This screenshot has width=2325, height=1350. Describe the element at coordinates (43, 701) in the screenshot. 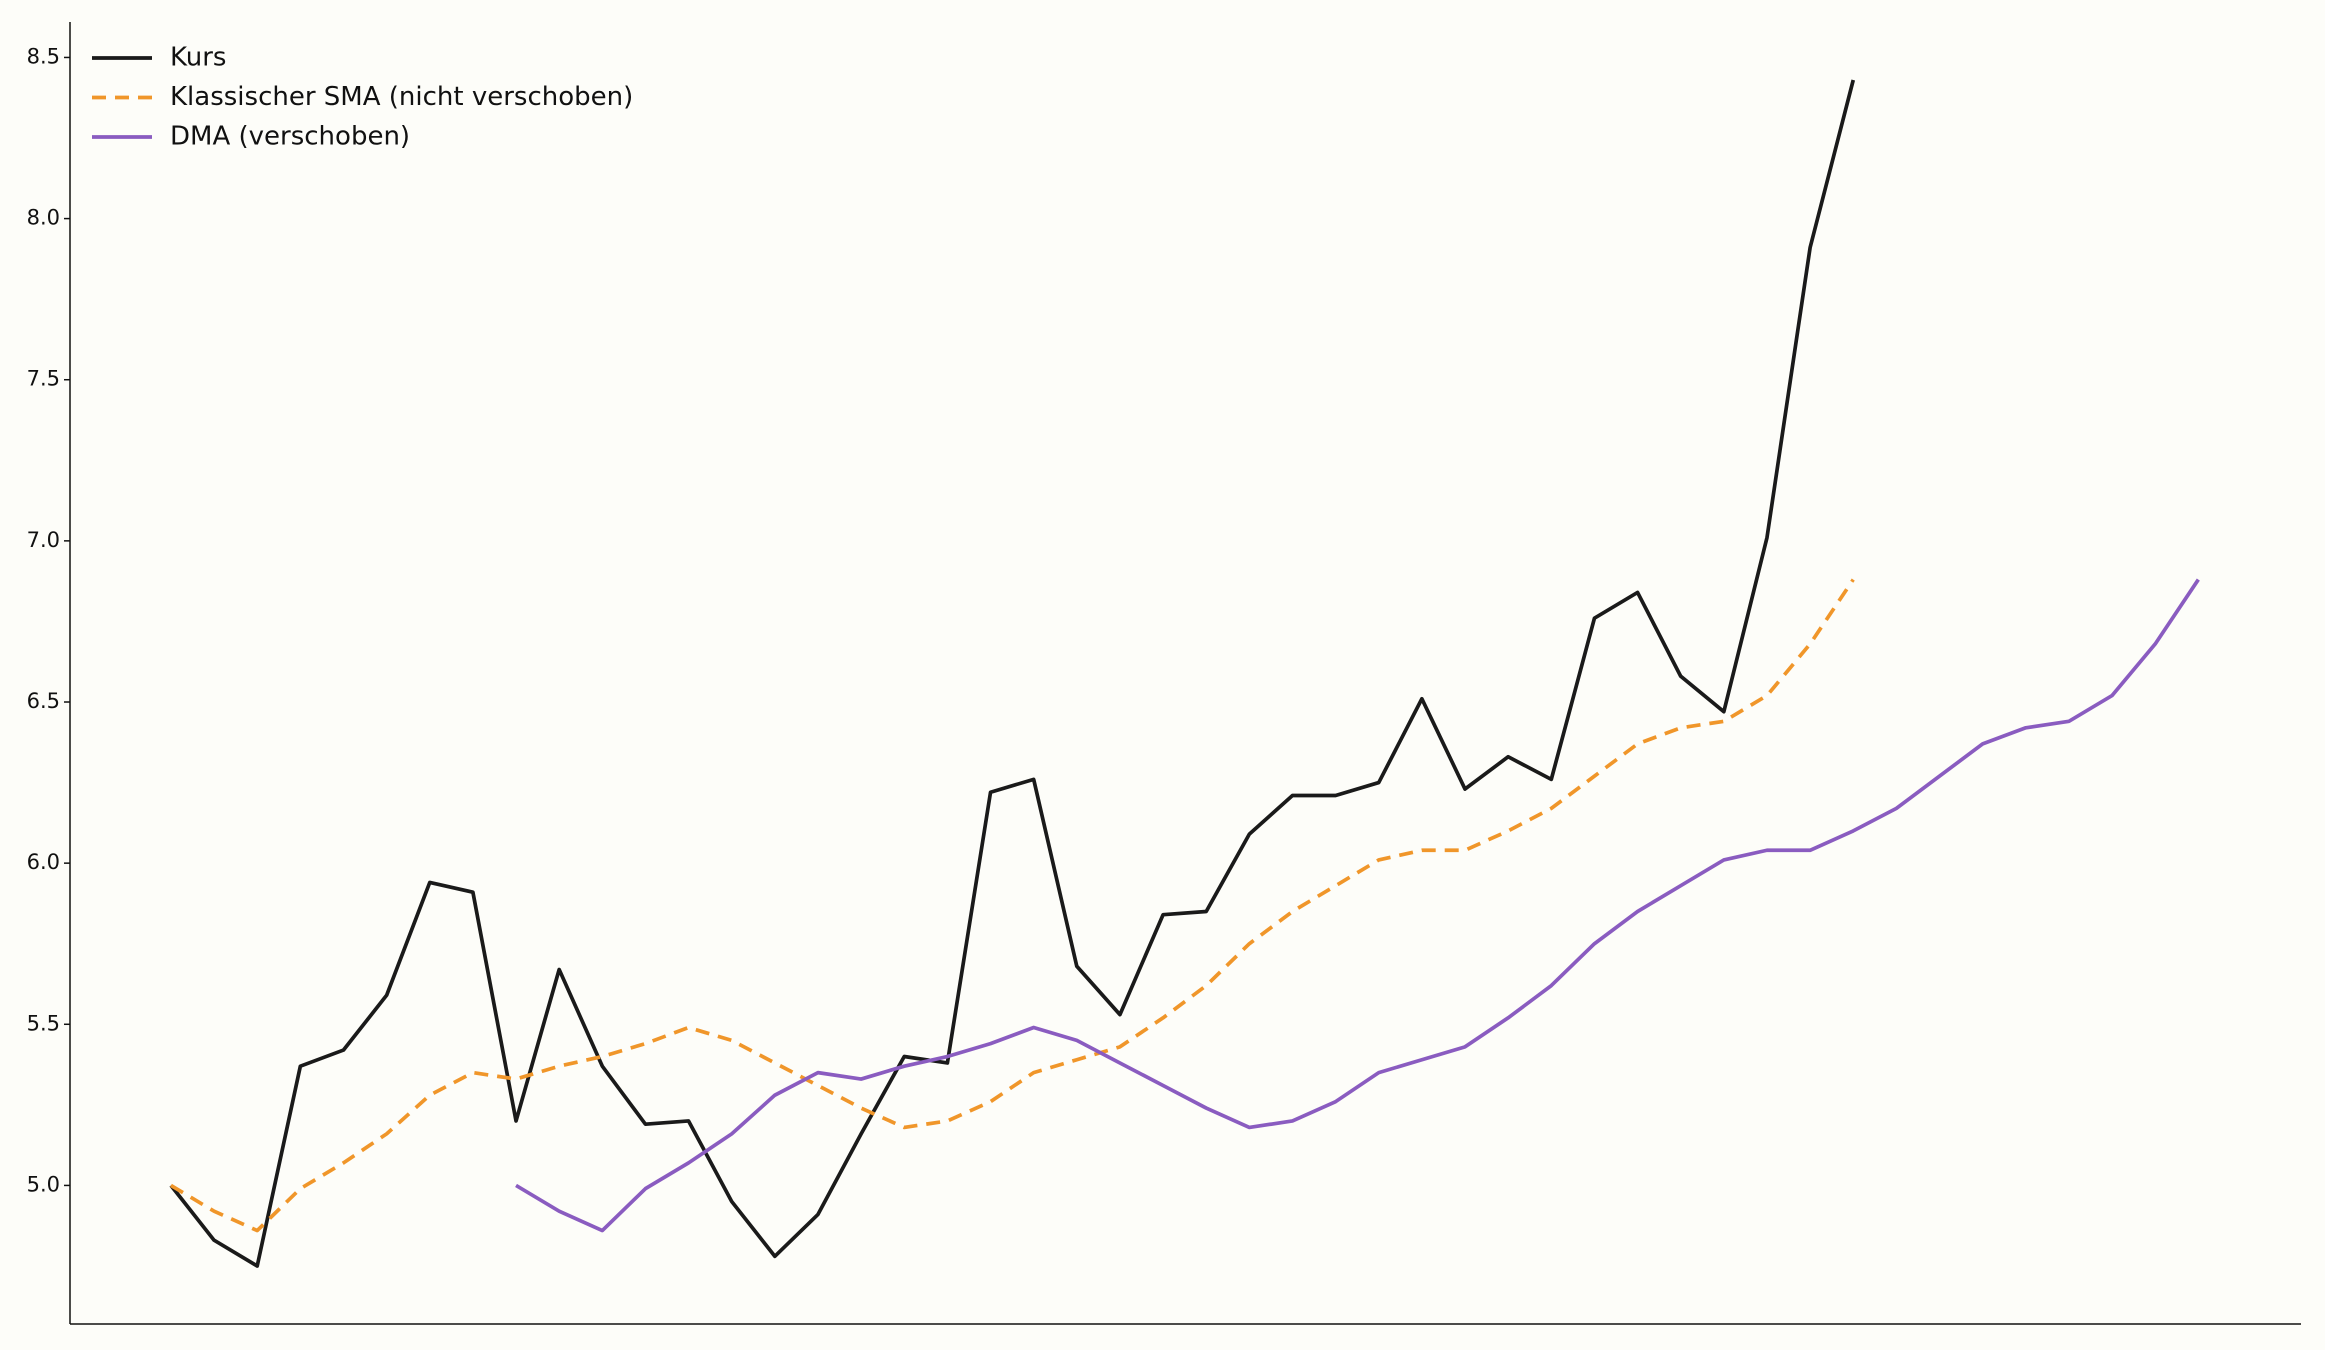

I see `y-tick-label: 6.5` at that location.